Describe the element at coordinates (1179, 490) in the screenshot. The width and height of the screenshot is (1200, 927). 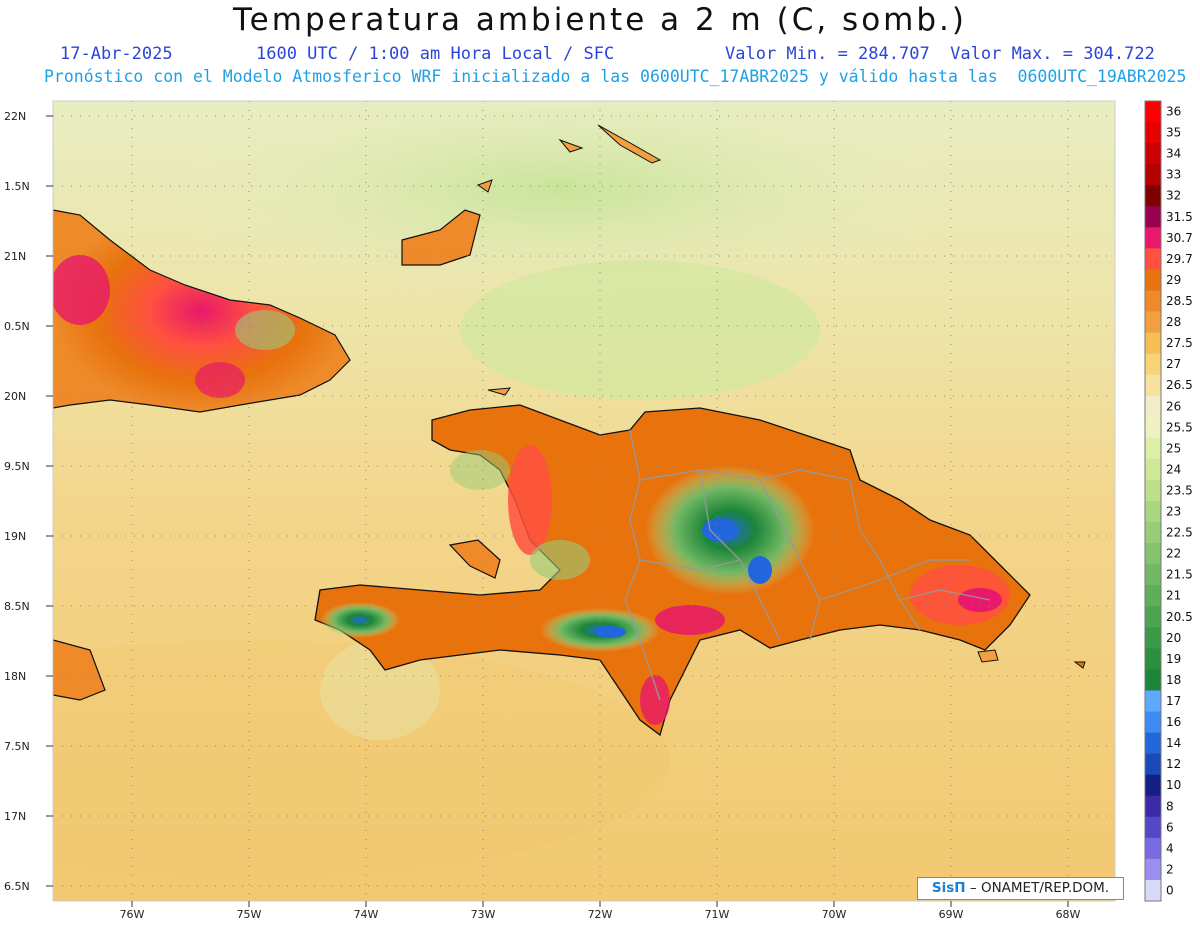
I see `colorbar-label: 23.5` at that location.